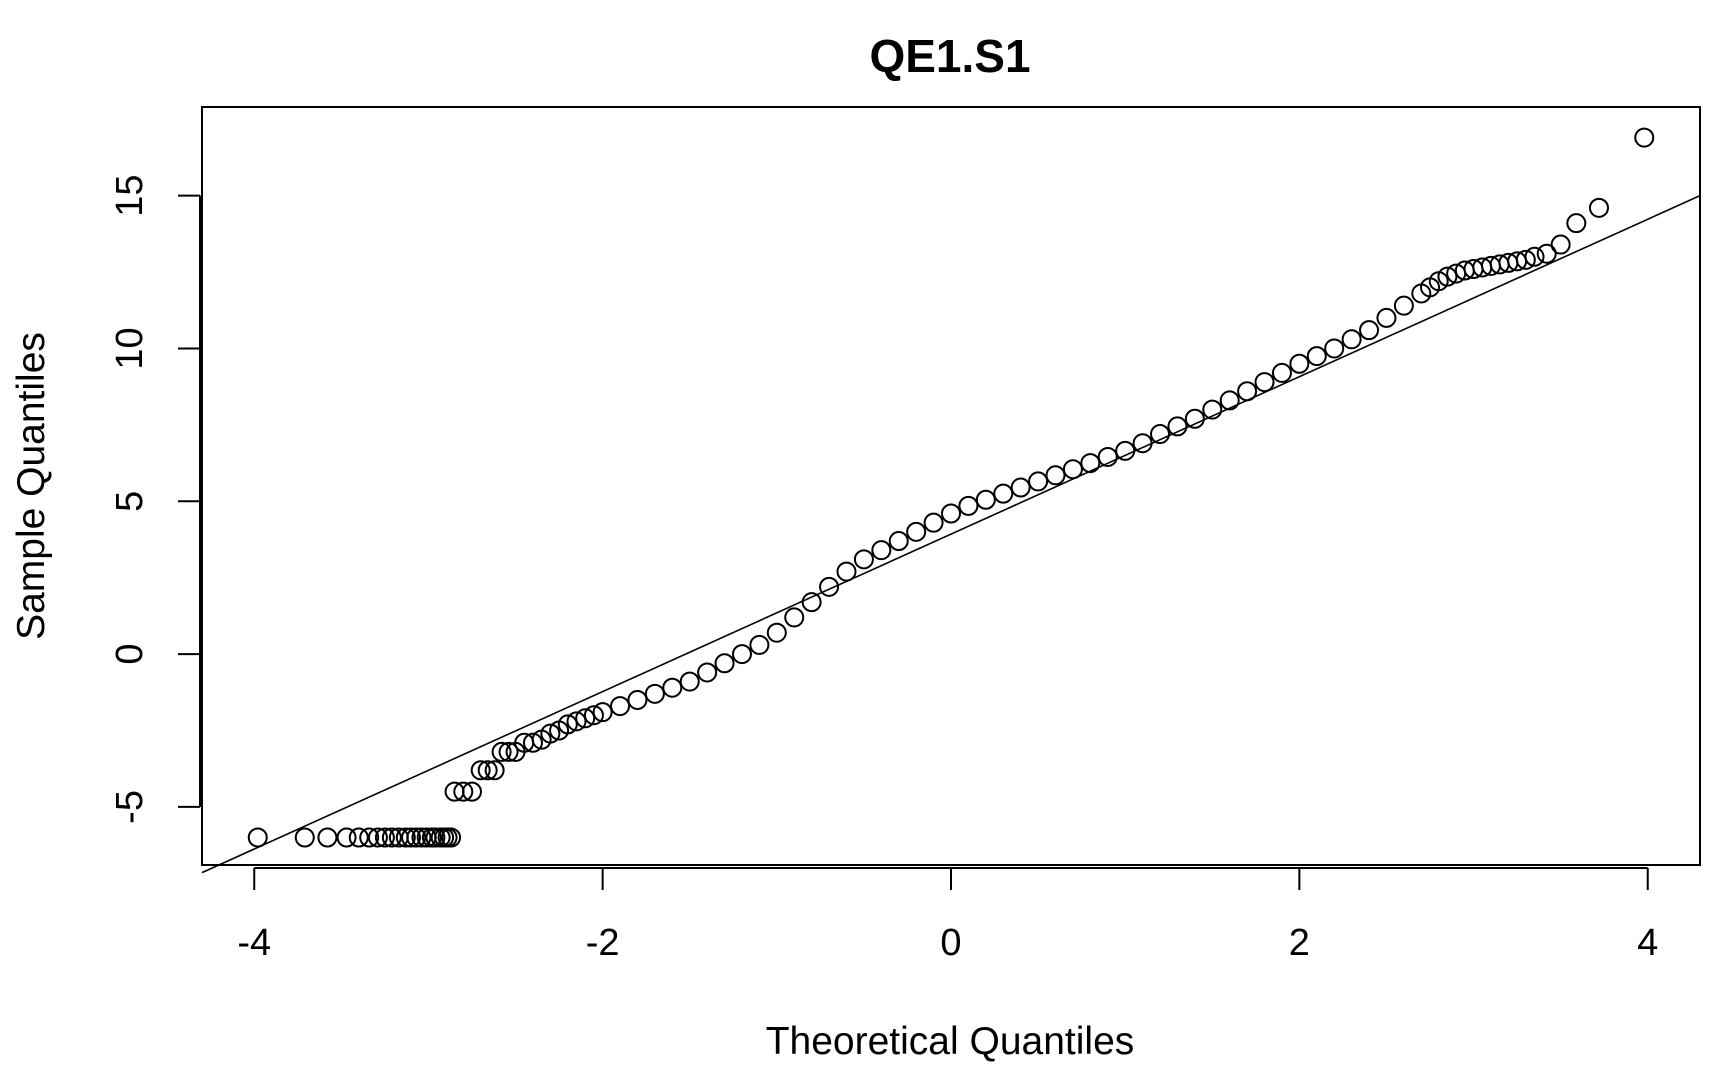 This screenshot has height=1088, width=1728. What do you see at coordinates (130, 195) in the screenshot?
I see `y-tick-label: 15` at bounding box center [130, 195].